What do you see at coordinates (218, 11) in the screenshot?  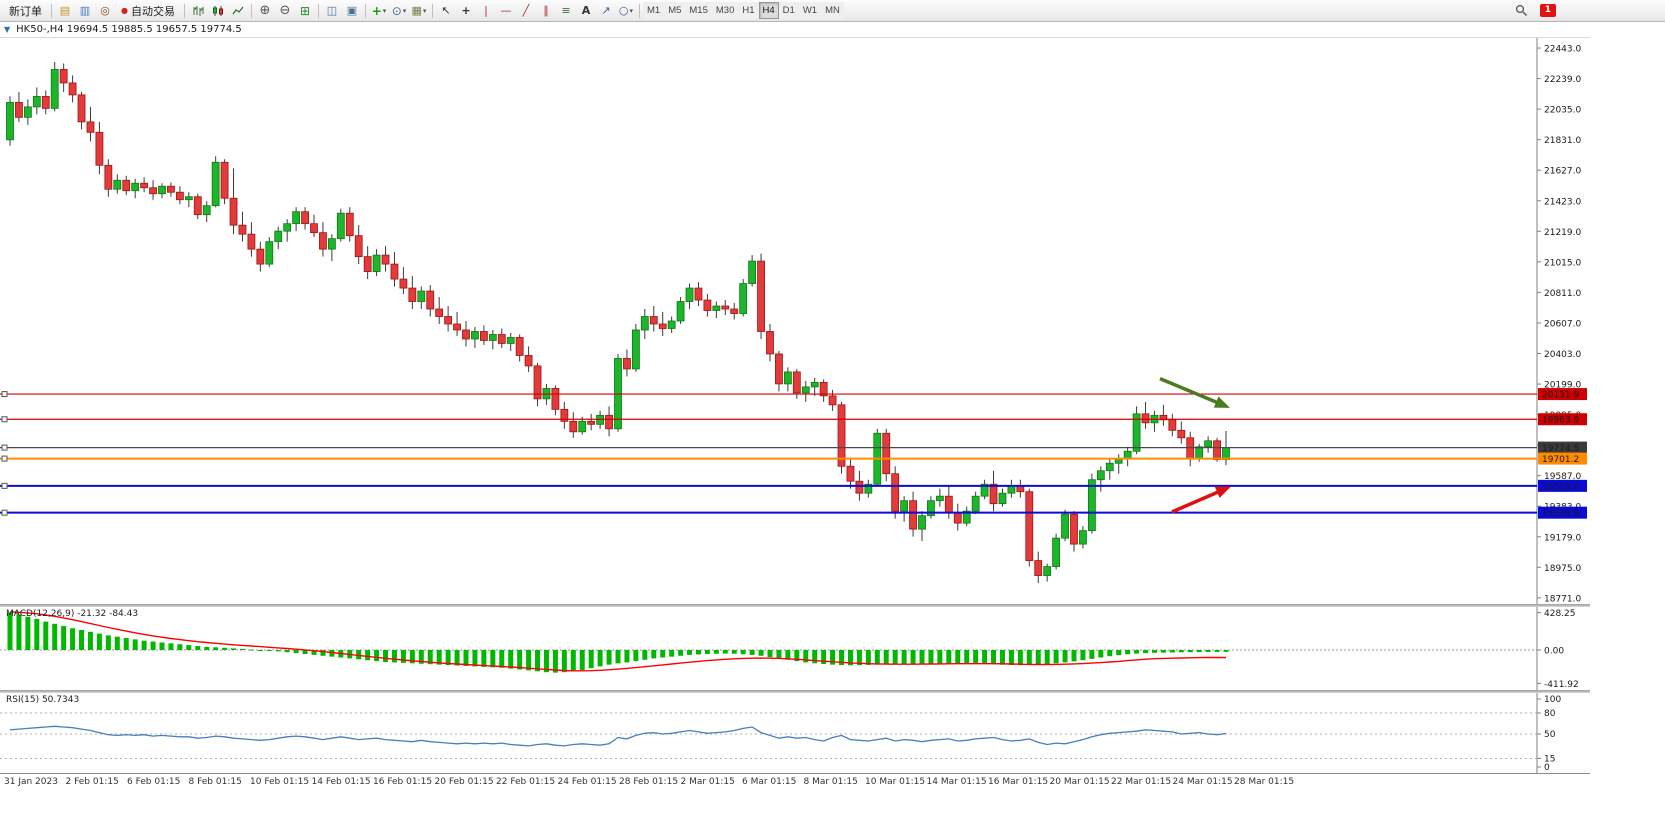 I see `candlestick-chart-icon` at bounding box center [218, 11].